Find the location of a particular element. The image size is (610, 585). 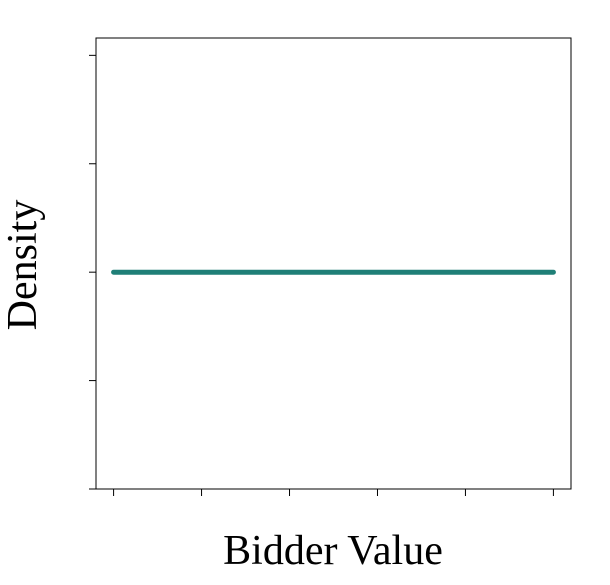

y-axis-title: Density is located at coordinates (23, 265).